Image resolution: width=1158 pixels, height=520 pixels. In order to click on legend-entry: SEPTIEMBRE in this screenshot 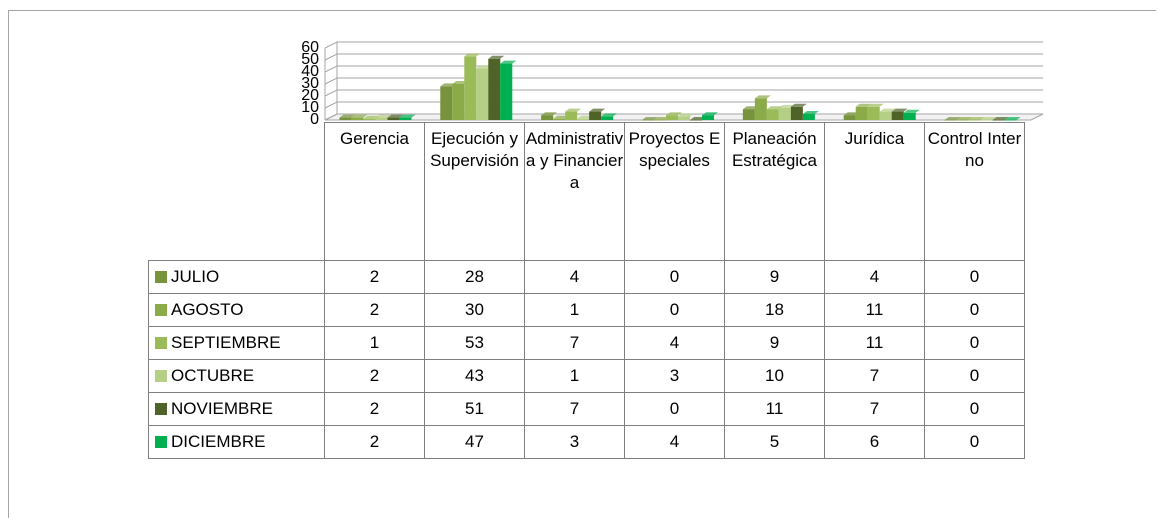, I will do `click(236, 343)`.